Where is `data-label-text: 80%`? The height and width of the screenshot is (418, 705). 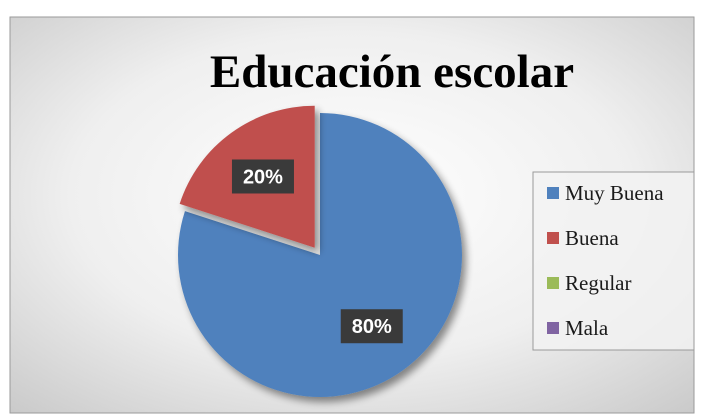 data-label-text: 80% is located at coordinates (372, 327).